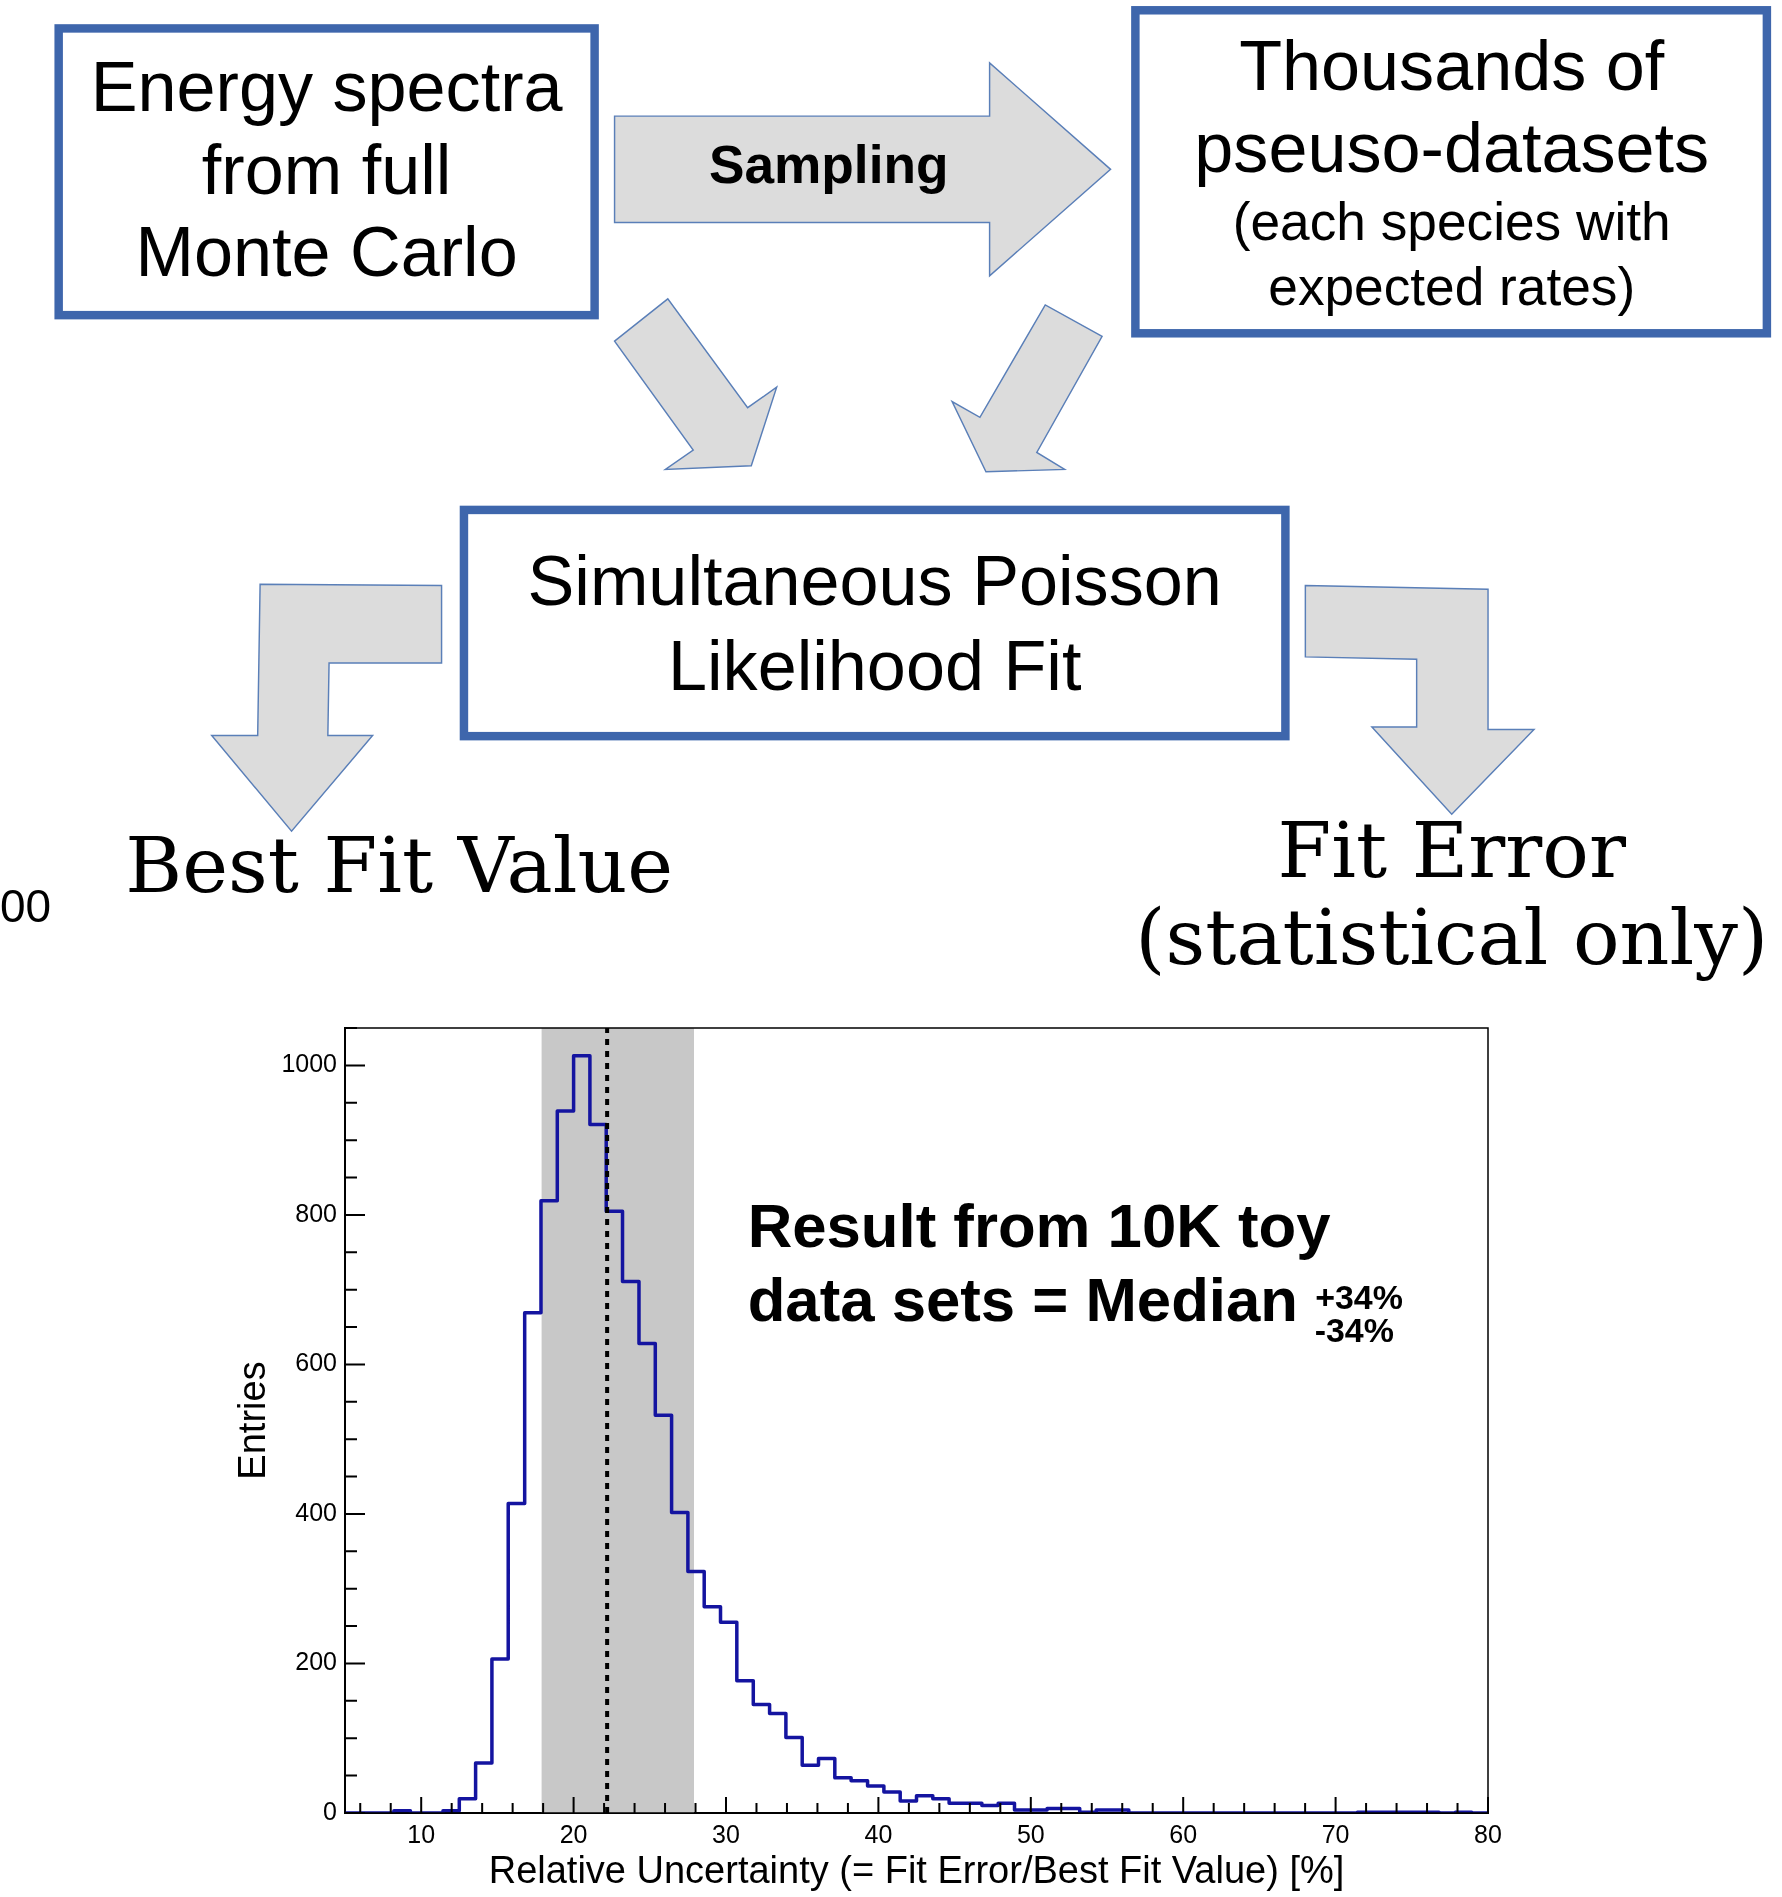 This screenshot has height=1897, width=1782. Describe the element at coordinates (1488, 1833) in the screenshot. I see `x-tick-label: 80` at that location.